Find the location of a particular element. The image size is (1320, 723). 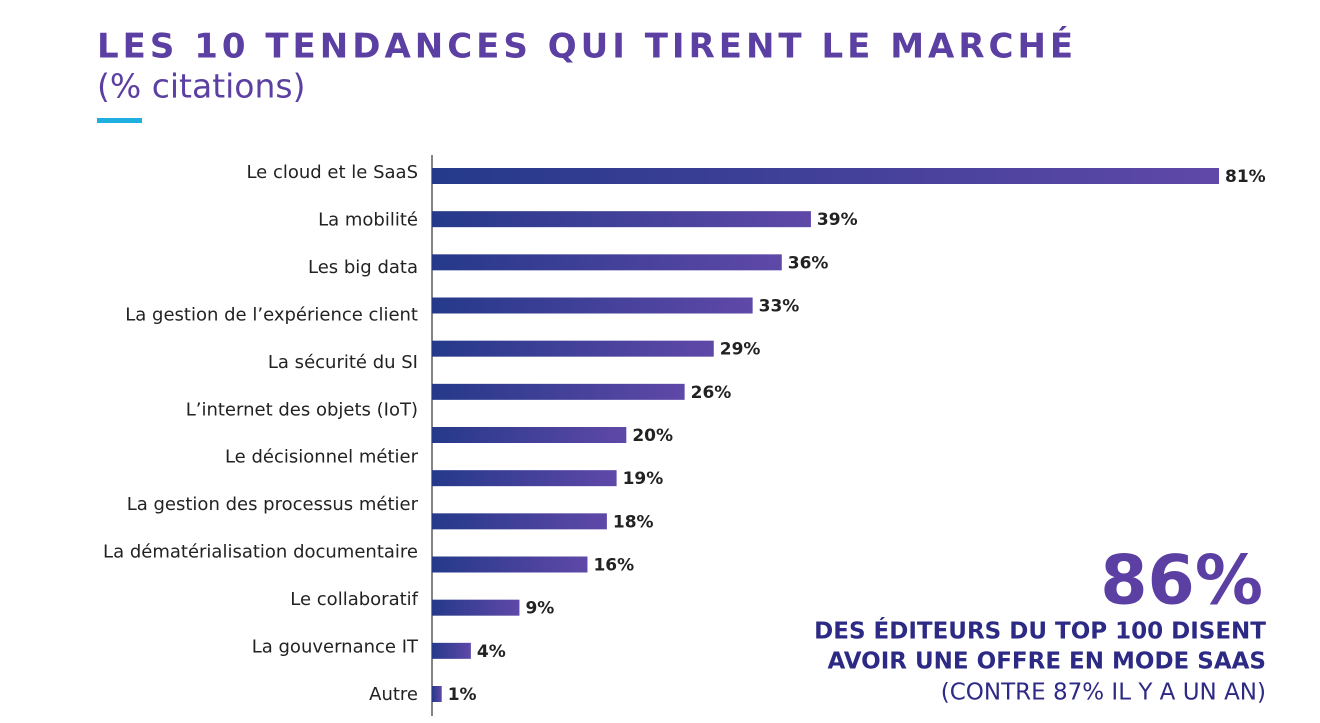

category-label: Autre is located at coordinates (393, 694).